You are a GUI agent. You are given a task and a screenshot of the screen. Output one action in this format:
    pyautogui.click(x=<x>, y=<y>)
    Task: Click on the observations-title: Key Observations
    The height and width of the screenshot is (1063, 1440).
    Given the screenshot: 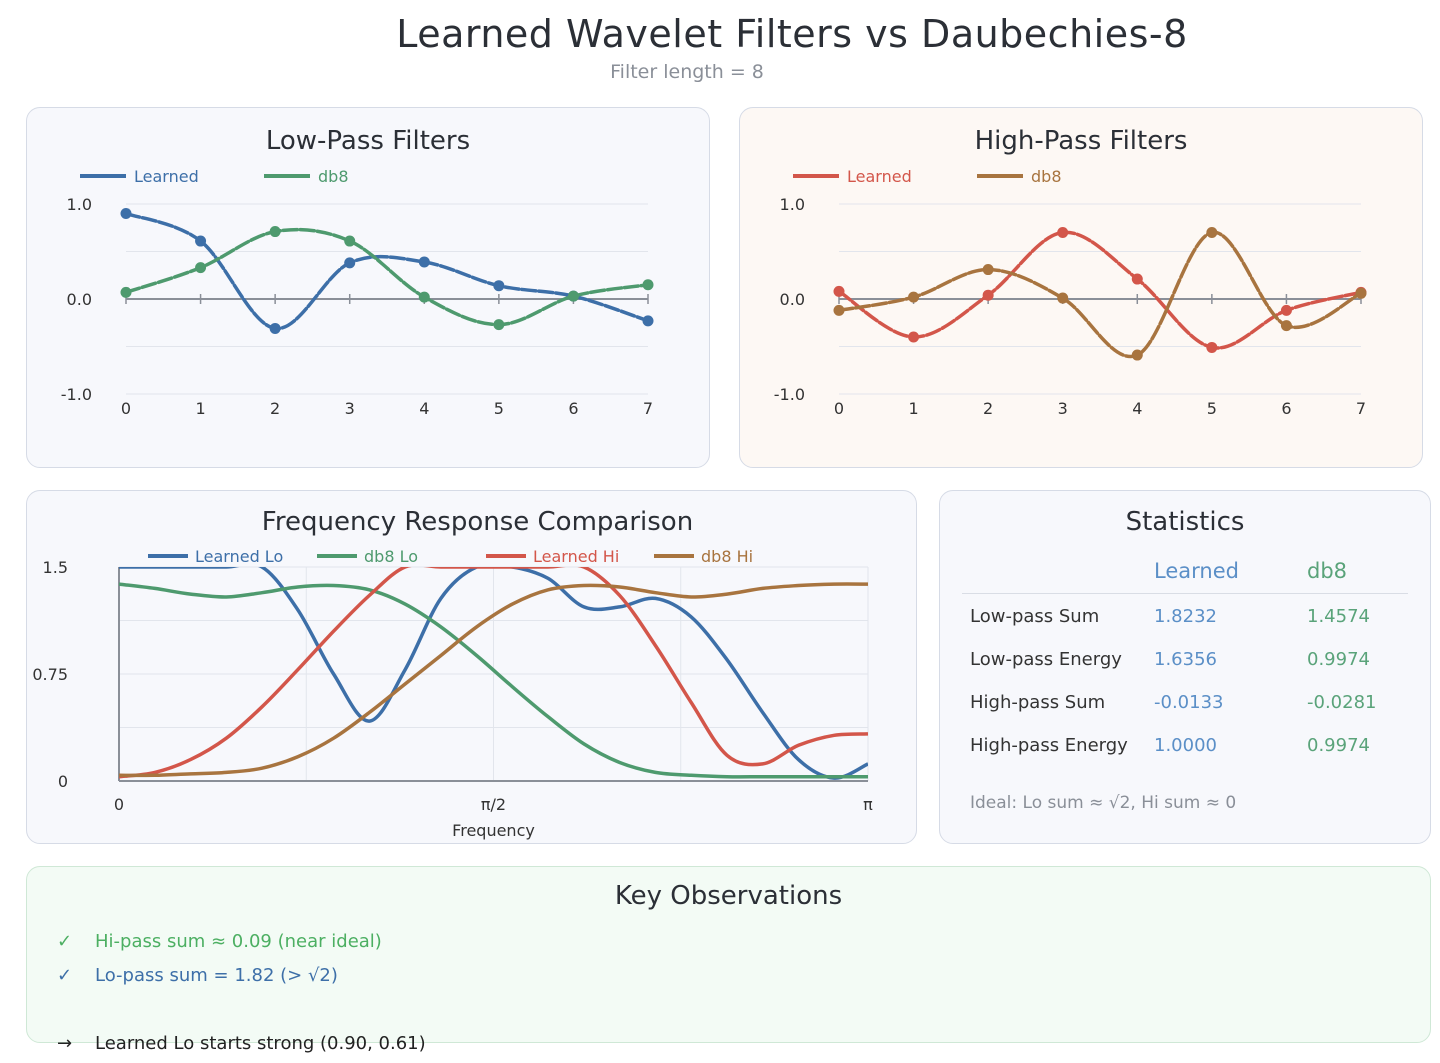 What is the action you would take?
    pyautogui.click(x=728, y=896)
    